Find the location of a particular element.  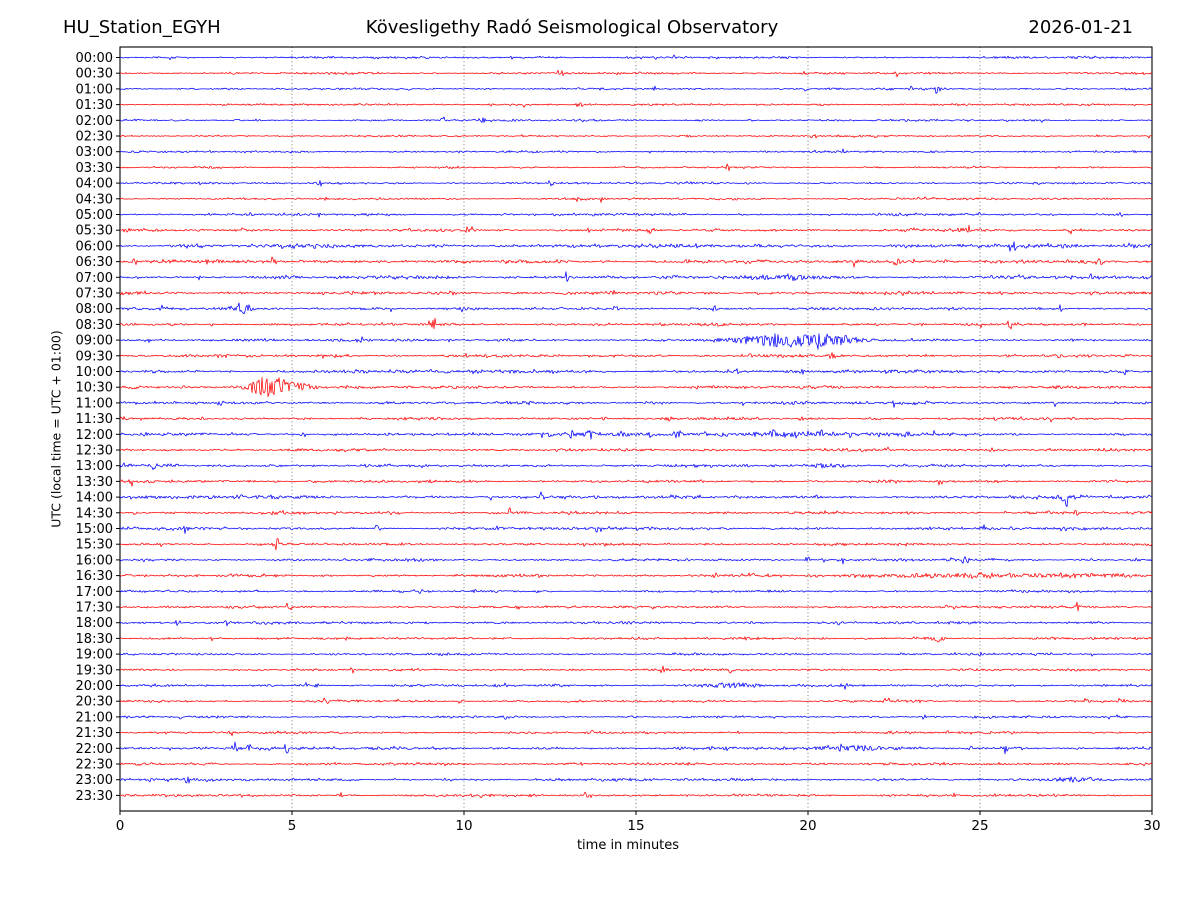

trace-17:00 is located at coordinates (636, 591).